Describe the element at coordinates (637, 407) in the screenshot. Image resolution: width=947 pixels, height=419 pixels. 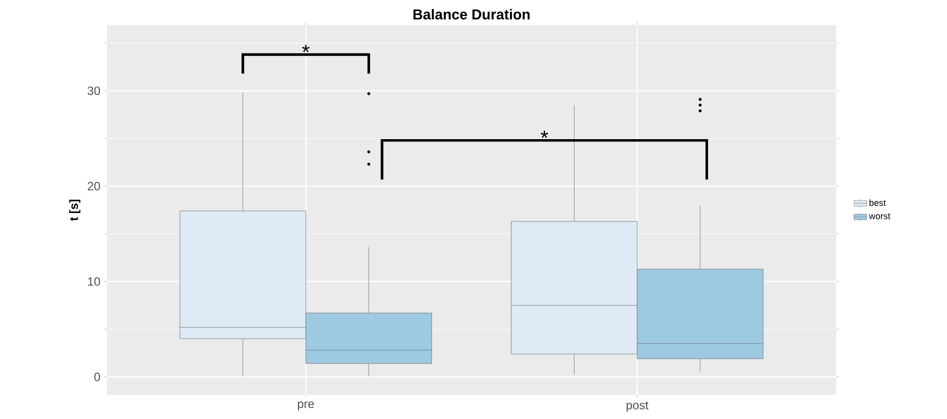
I see `x-tick-label: post` at that location.